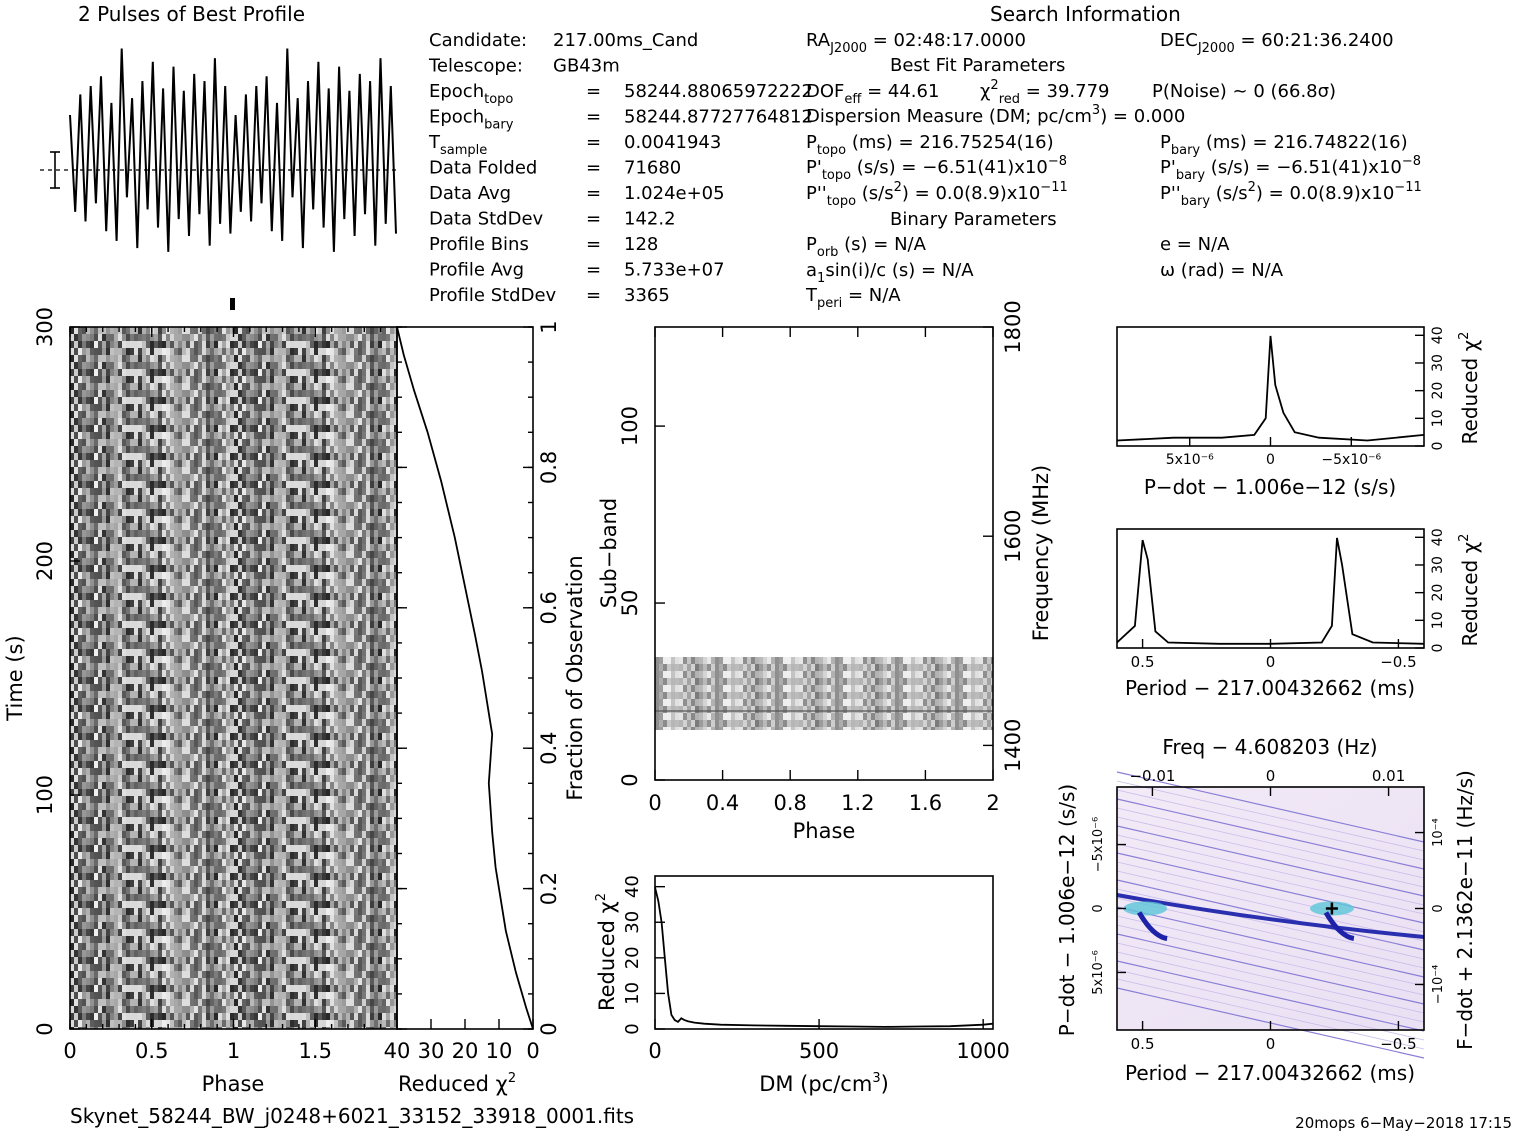 The image size is (1517, 1133). I want to click on footer-stamp: 20mops 6−May−2018 17:15, so click(1403, 1123).